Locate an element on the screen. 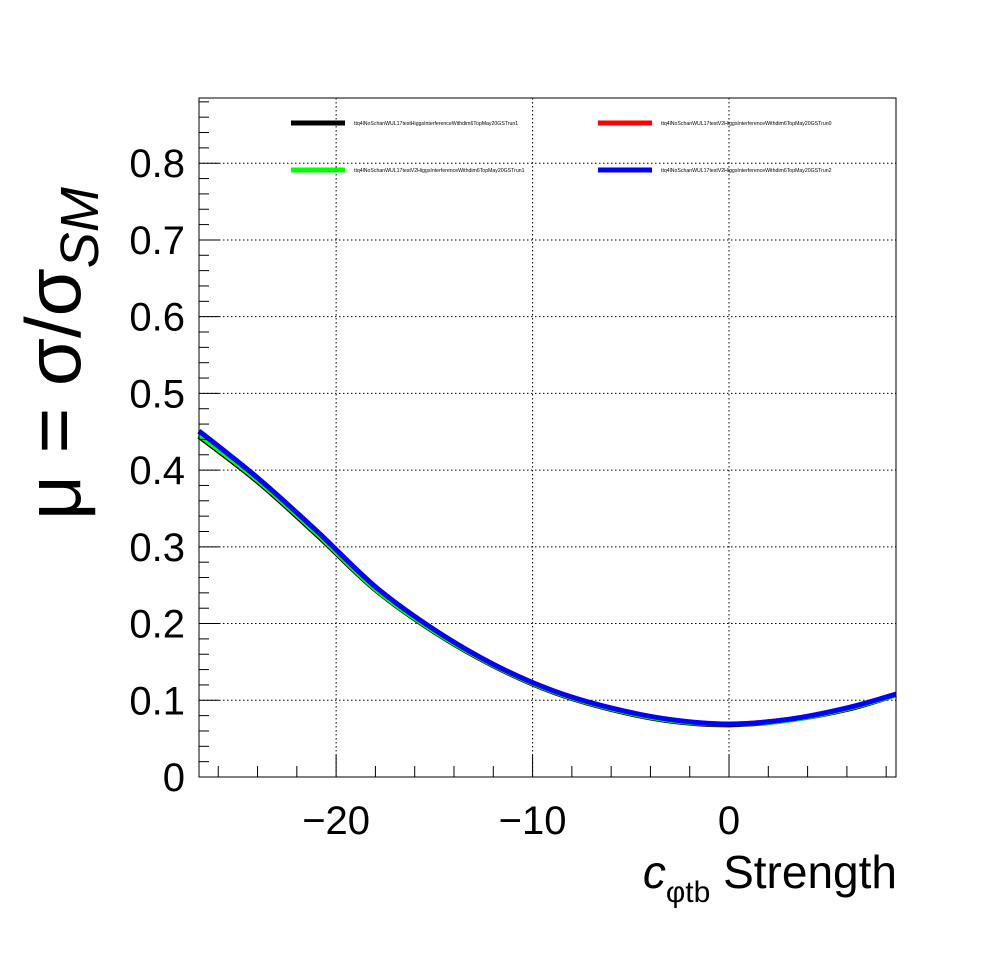 This screenshot has width=996, height=972. x-axis-title-suffix: Strength is located at coordinates (810, 872).